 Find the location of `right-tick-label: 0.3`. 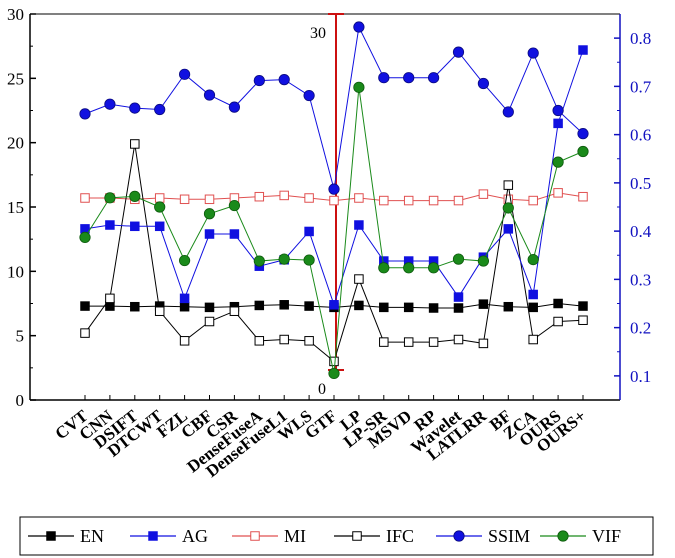

right-tick-label: 0.3 is located at coordinates (640, 279).